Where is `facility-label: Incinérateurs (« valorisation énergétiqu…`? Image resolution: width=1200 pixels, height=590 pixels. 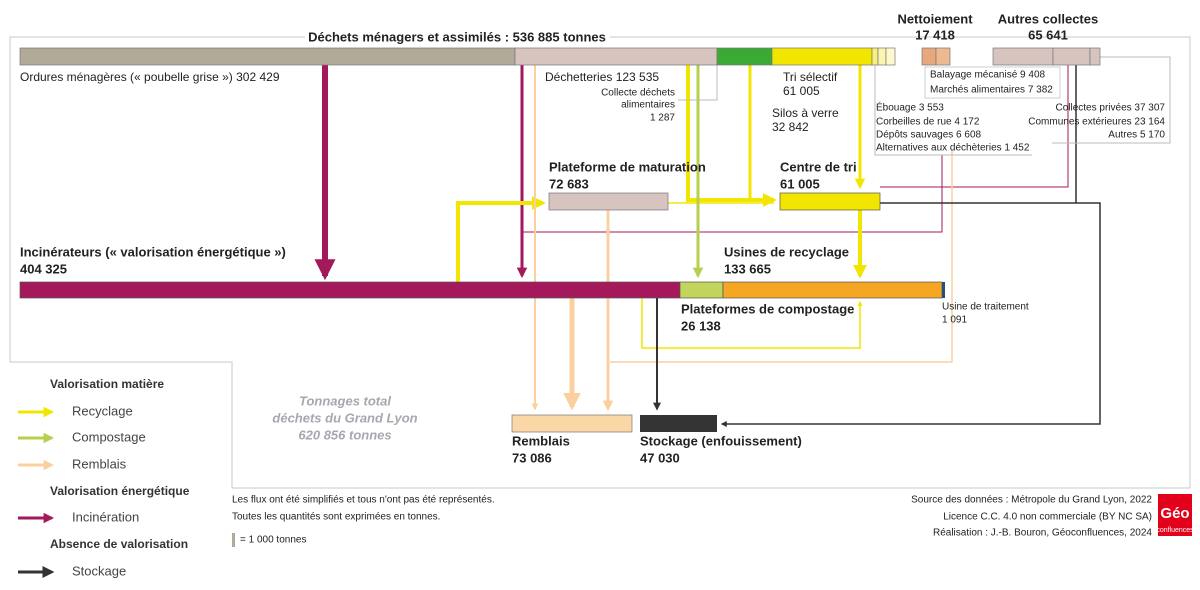
facility-label: Incinérateurs (« valorisation énergétiqu… is located at coordinates (153, 251).